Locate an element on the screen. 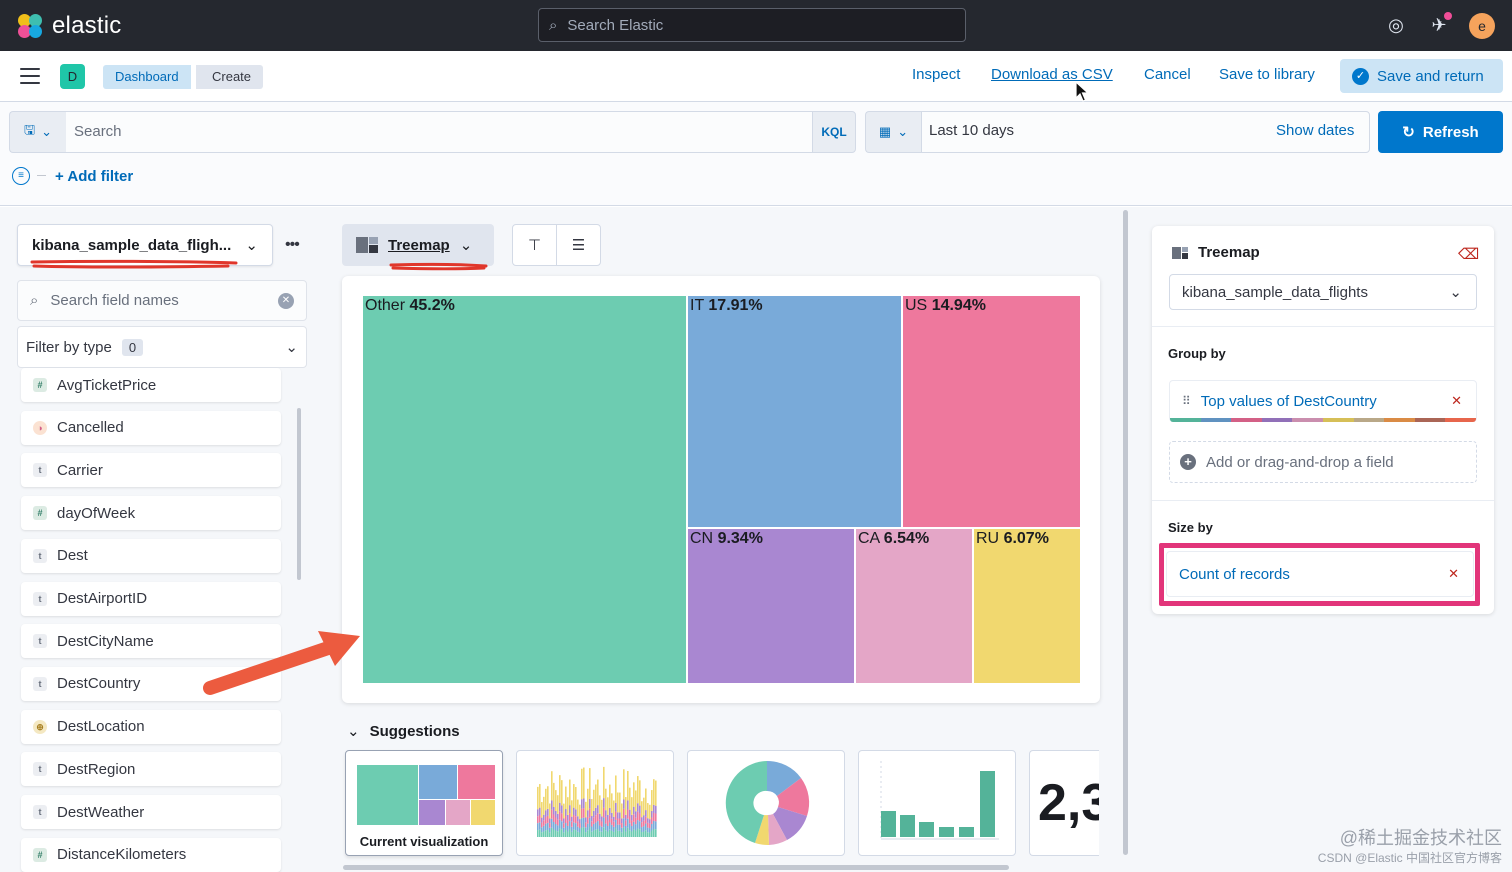 The image size is (1512, 872). field-type-string-icon: t is located at coordinates (40, 555).